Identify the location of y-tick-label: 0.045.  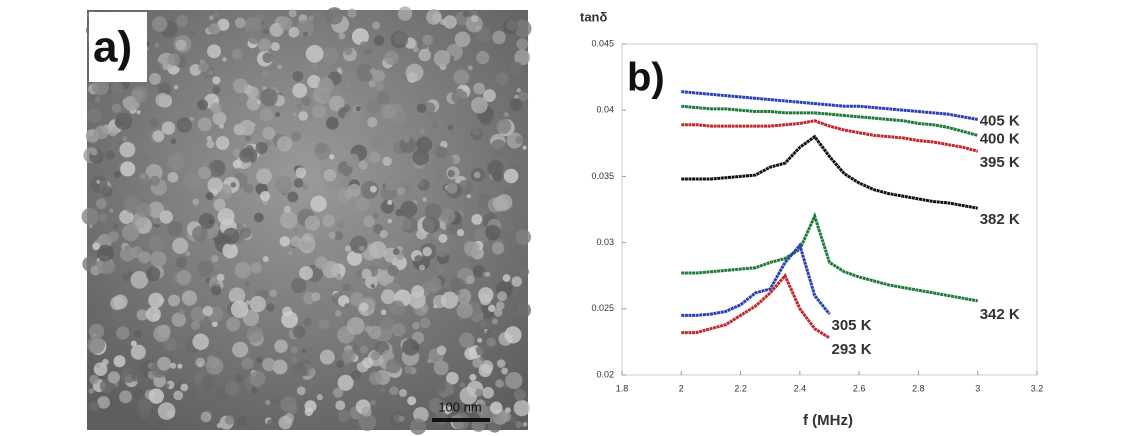
(602, 43).